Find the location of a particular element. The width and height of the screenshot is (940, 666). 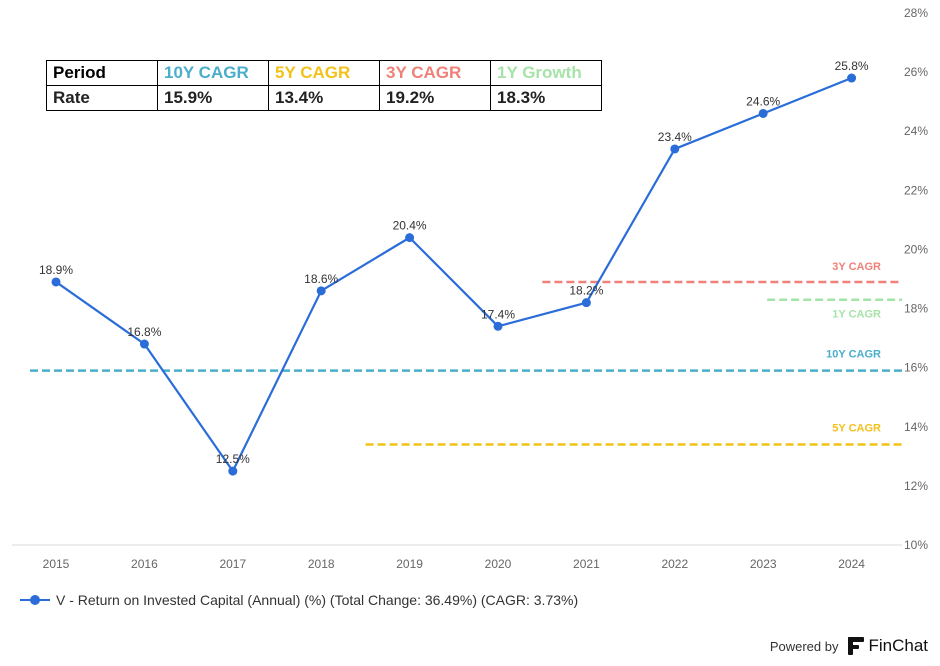

legend-series-marker-icon is located at coordinates (35, 600).